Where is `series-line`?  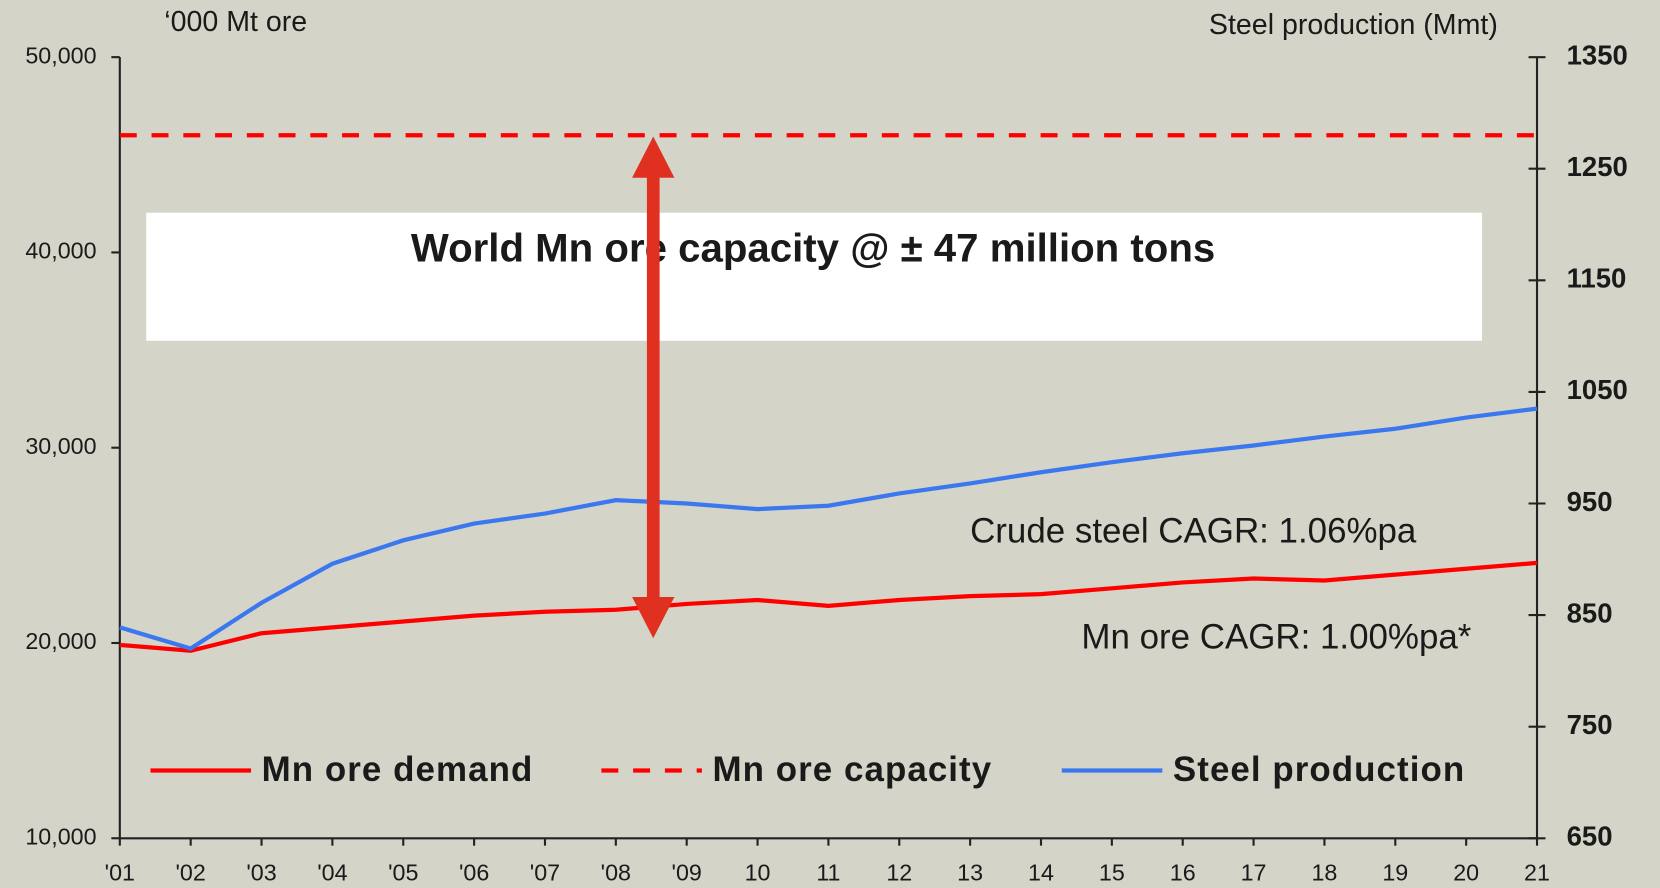
series-line is located at coordinates (828, 606).